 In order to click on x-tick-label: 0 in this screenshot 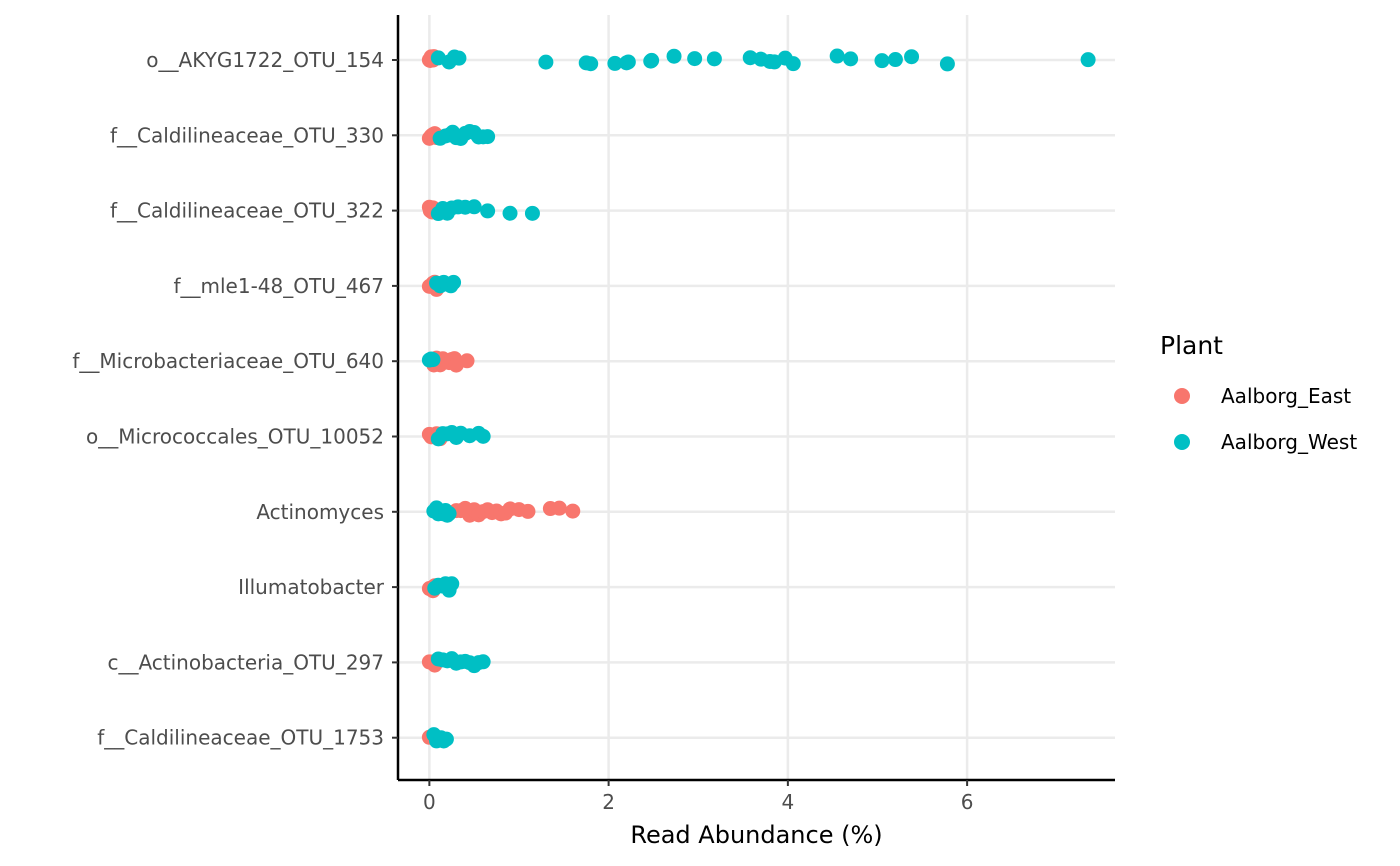, I will do `click(429, 802)`.